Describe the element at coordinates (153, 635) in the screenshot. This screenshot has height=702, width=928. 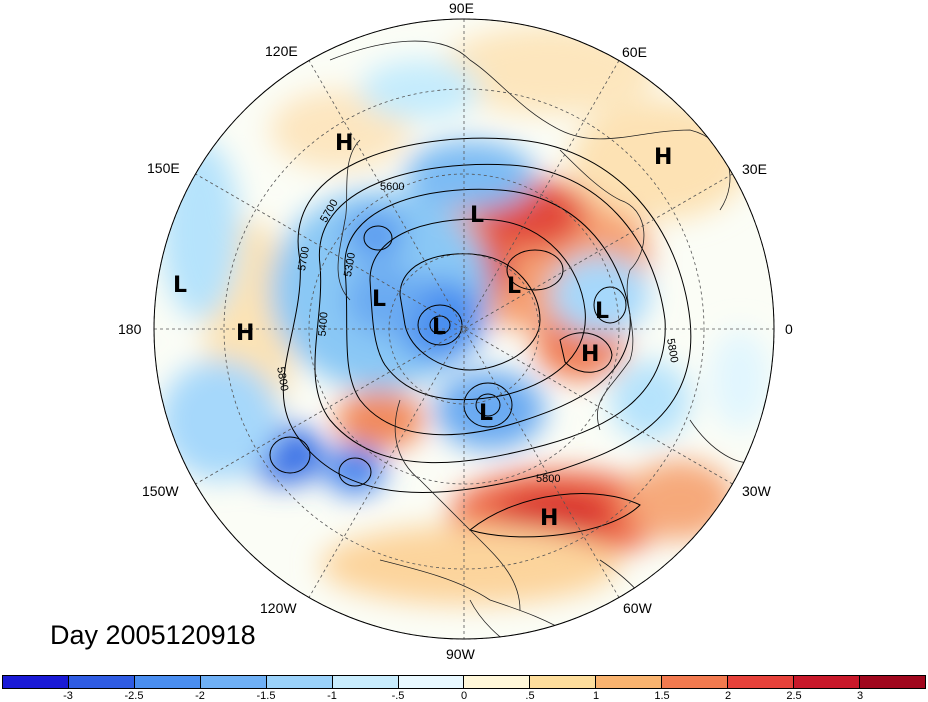
I see `day-title: Day 2005120918` at that location.